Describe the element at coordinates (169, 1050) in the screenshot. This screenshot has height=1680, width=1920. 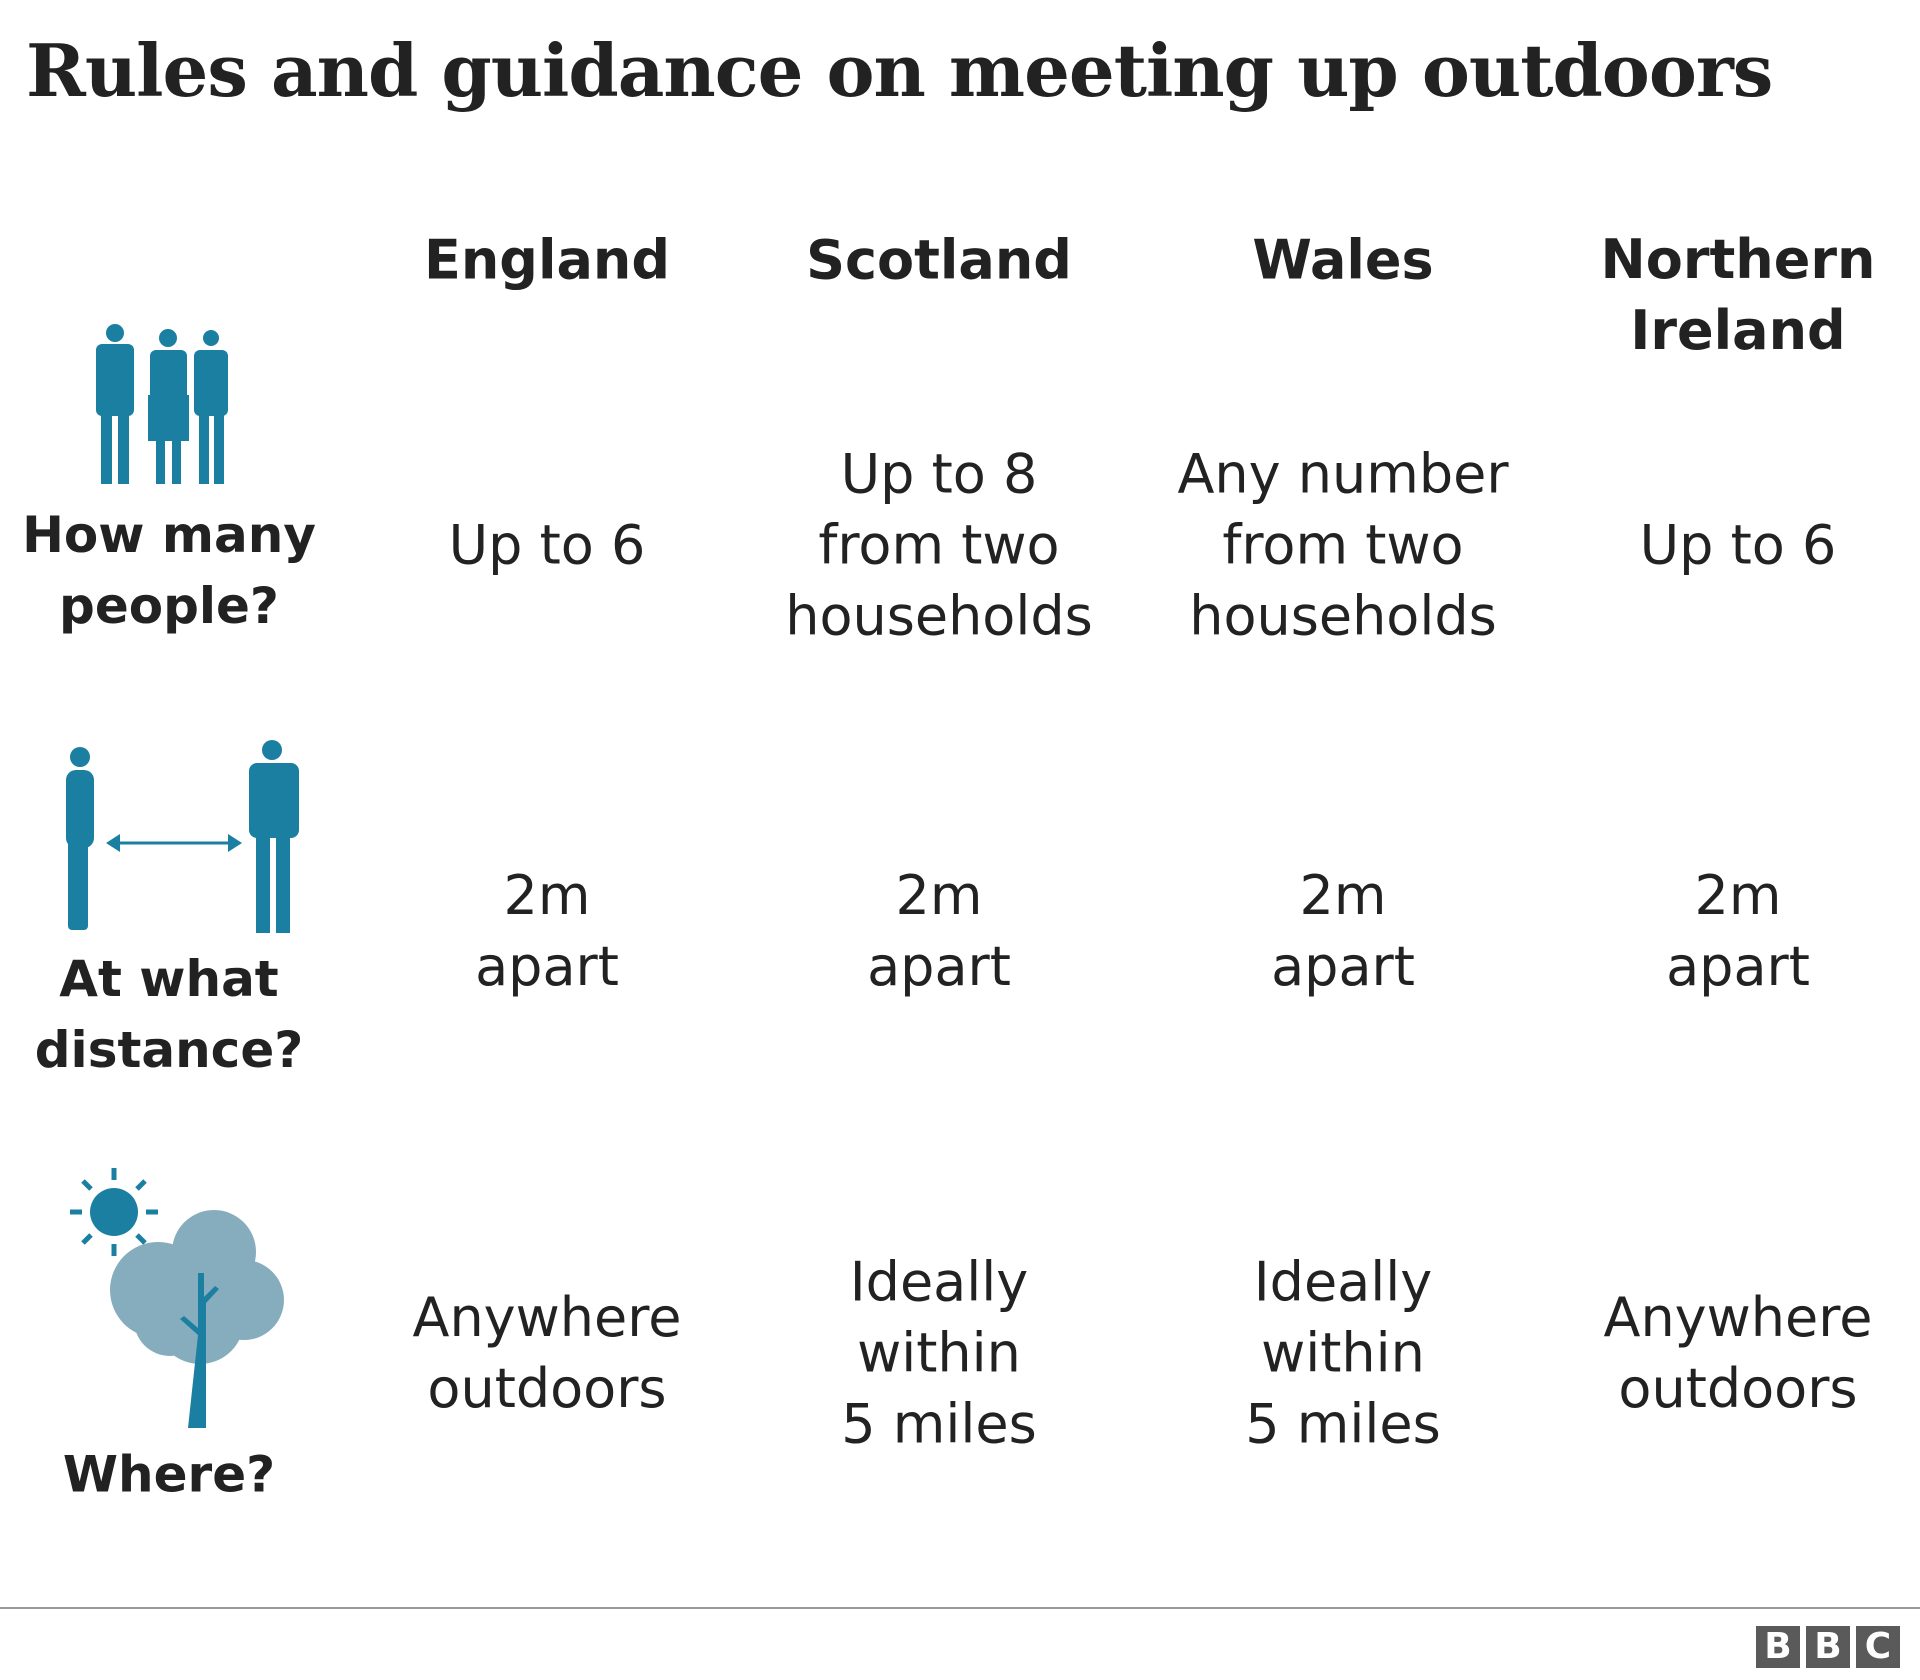
I see `row-label-line: distance?` at that location.